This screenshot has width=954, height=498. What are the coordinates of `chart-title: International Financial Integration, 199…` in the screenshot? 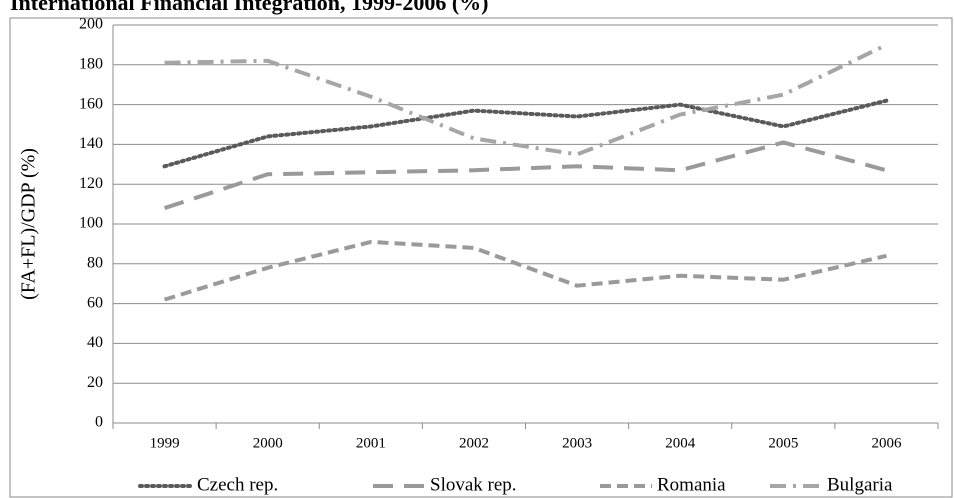 It's located at (249, 7).